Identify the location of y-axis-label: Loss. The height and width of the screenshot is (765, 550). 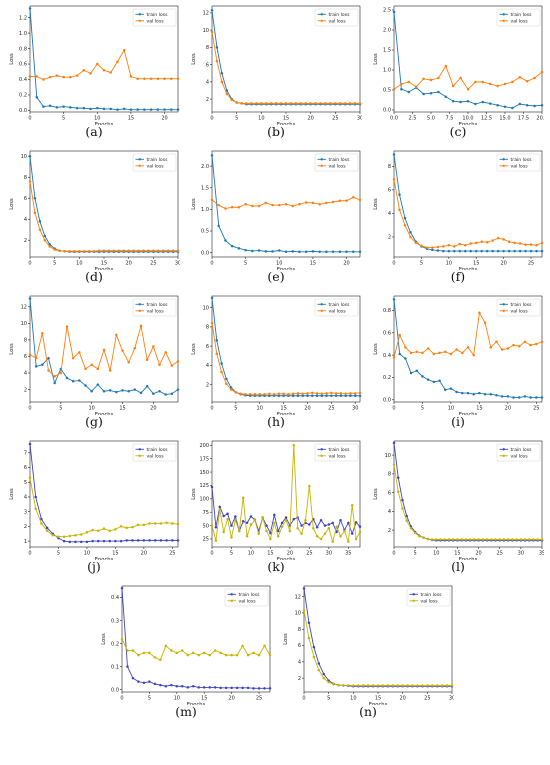
(12, 59).